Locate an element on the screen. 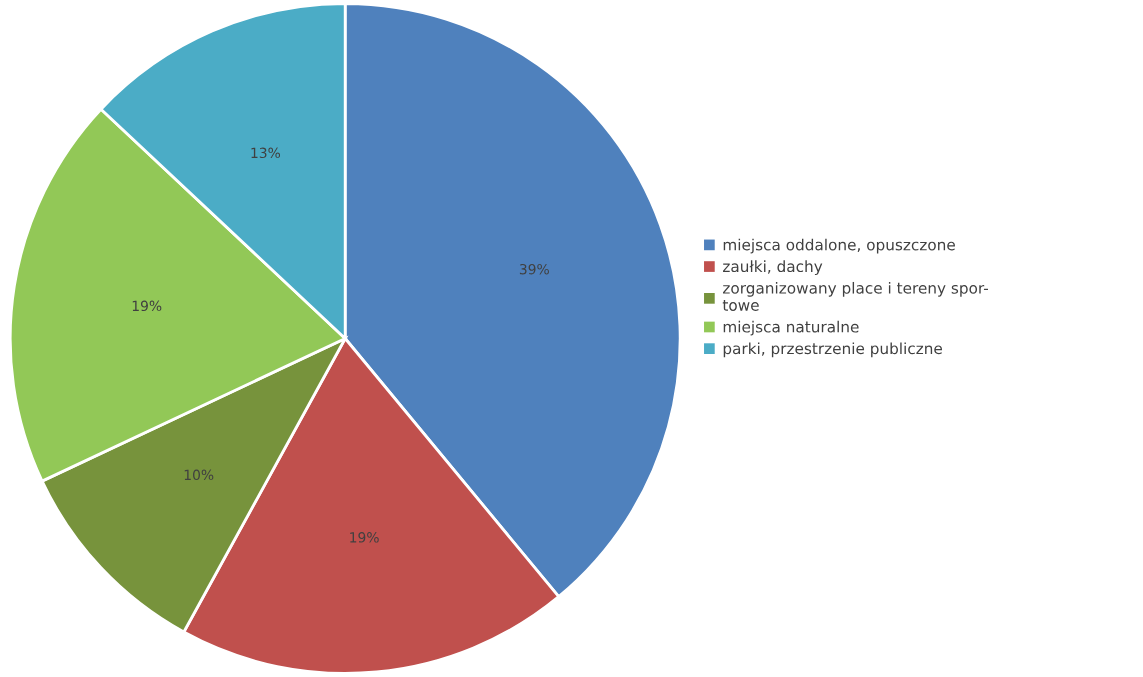 The width and height of the screenshot is (1143, 677). data-label: 39% is located at coordinates (534, 269).